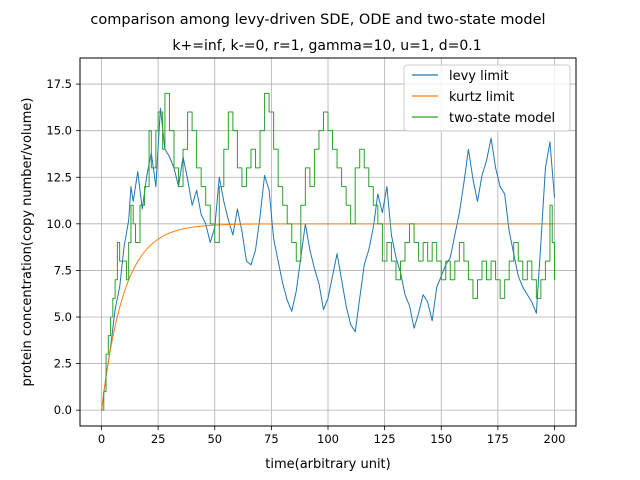 The height and width of the screenshot is (480, 640). I want to click on x-axis-label: time(arbitrary unit), so click(327, 464).